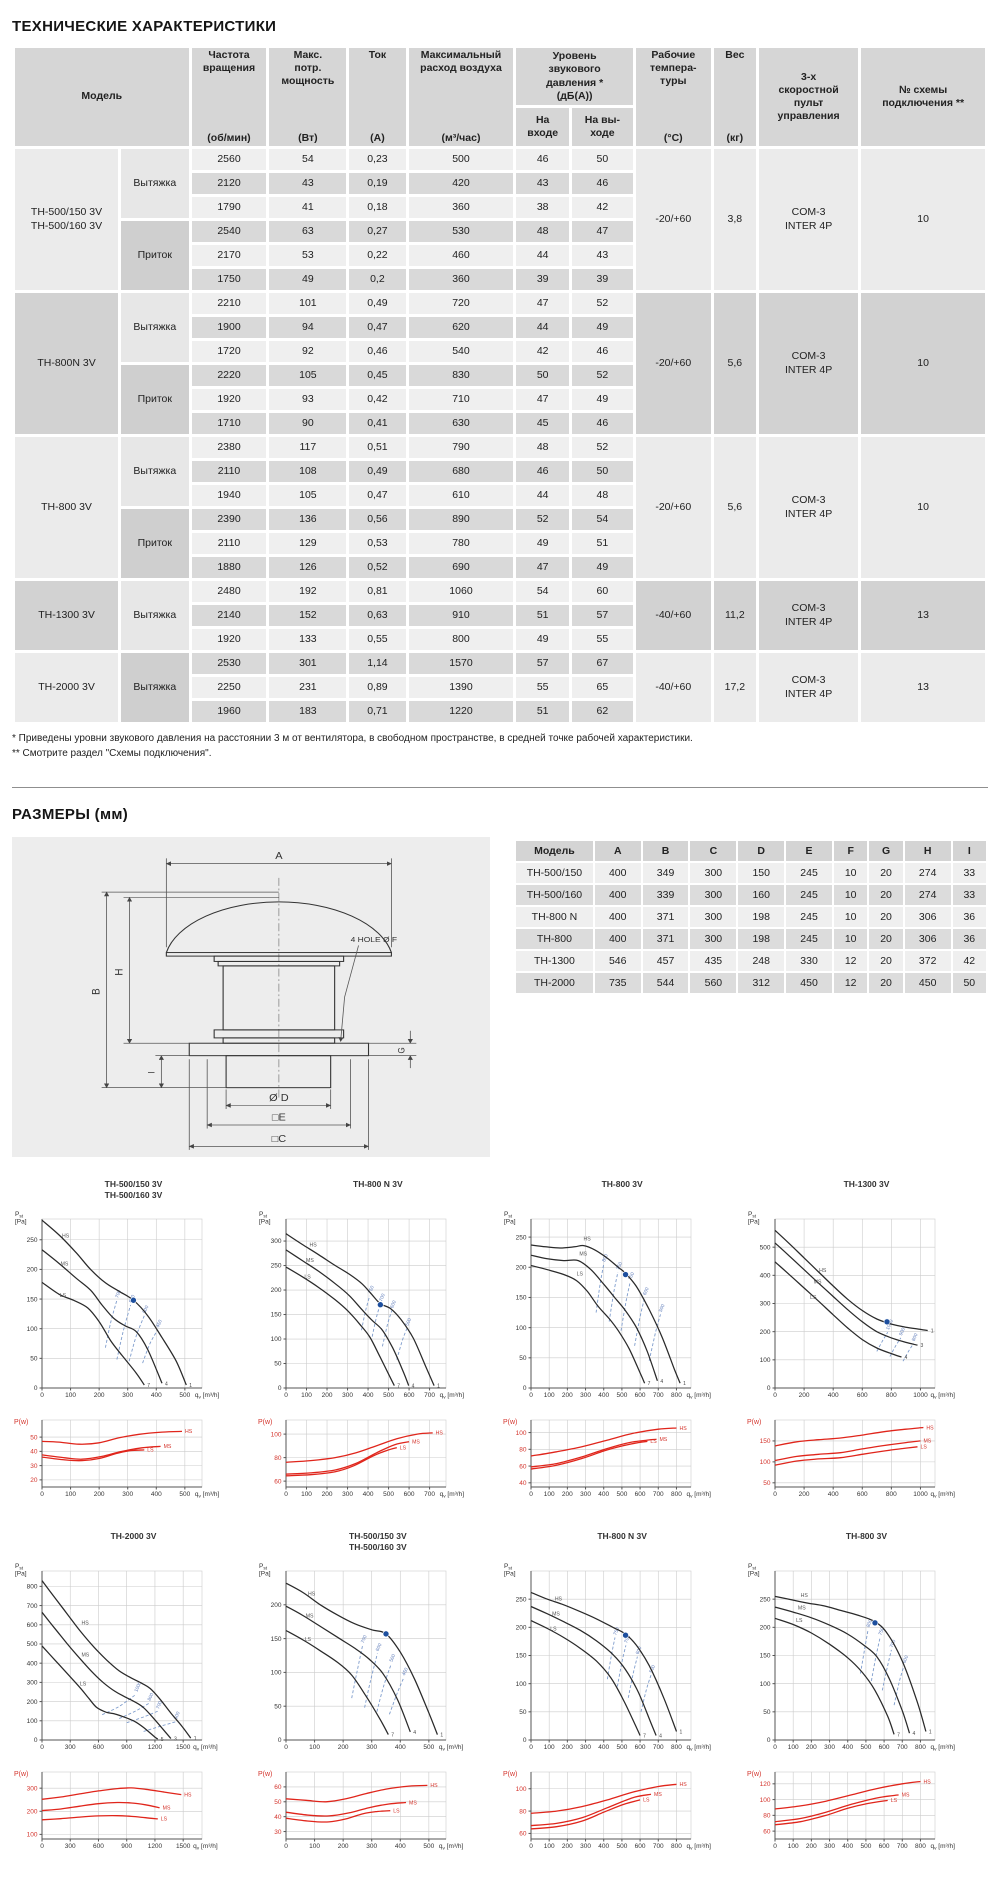 This screenshot has height=1897, width=1000. I want to click on fan-body, so click(278, 995).